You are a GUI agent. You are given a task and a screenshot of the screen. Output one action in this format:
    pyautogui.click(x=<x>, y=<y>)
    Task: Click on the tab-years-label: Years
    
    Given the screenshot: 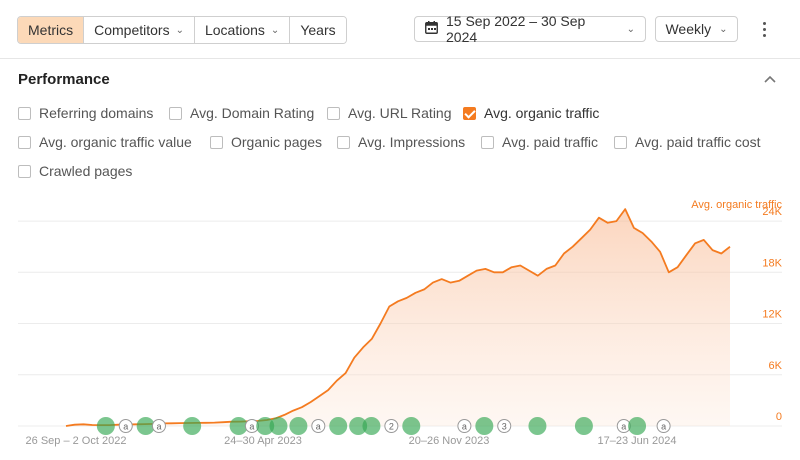 What is the action you would take?
    pyautogui.click(x=318, y=30)
    